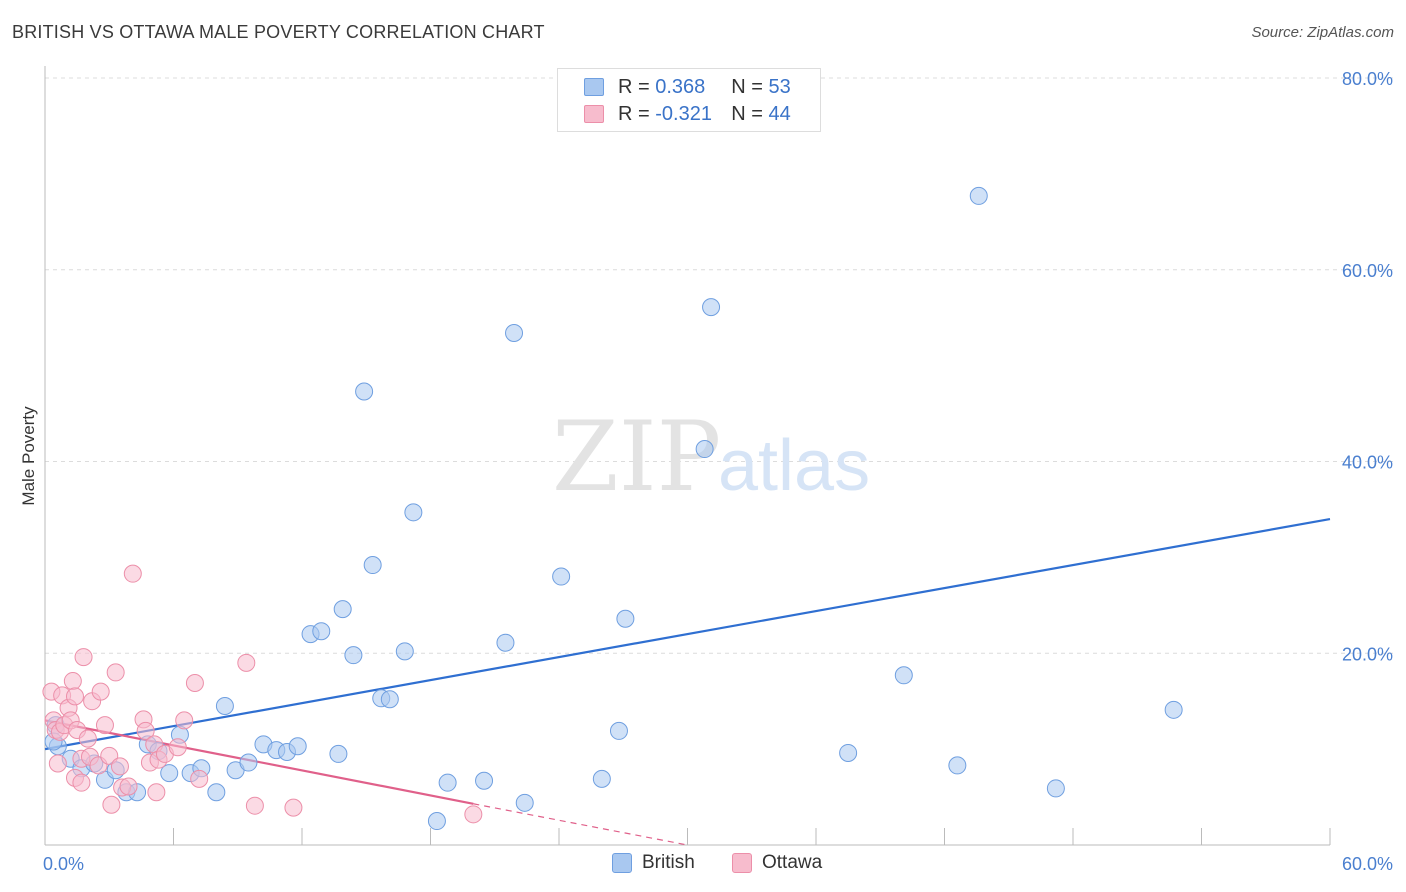  Describe the element at coordinates (1367, 654) in the screenshot. I see `y-tick-label: 20.0%` at that location.